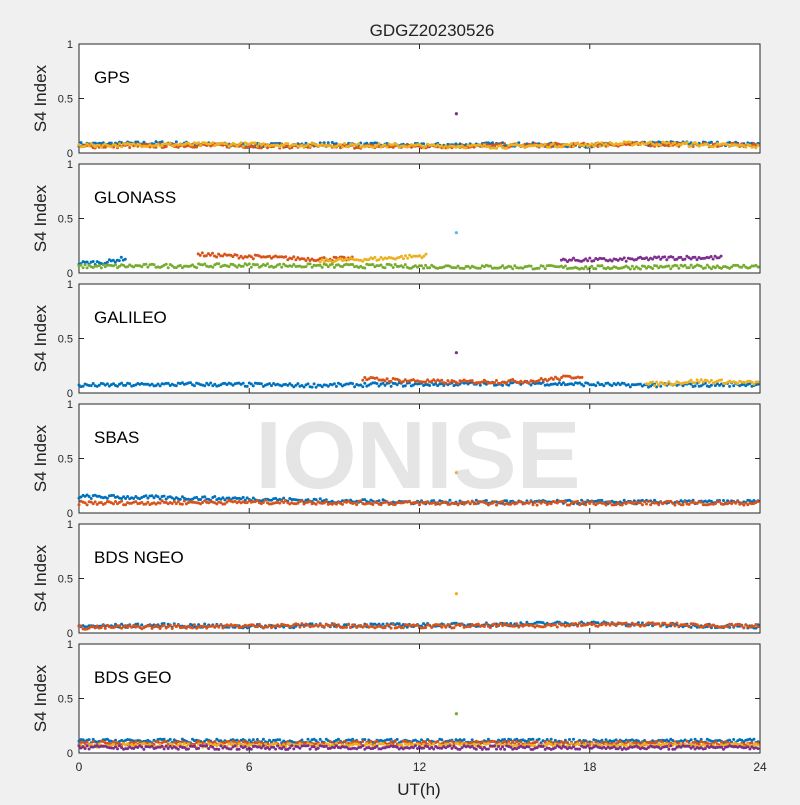  Describe the element at coordinates (65, 700) in the screenshot. I see `y-tick-label: 0.5` at that location.